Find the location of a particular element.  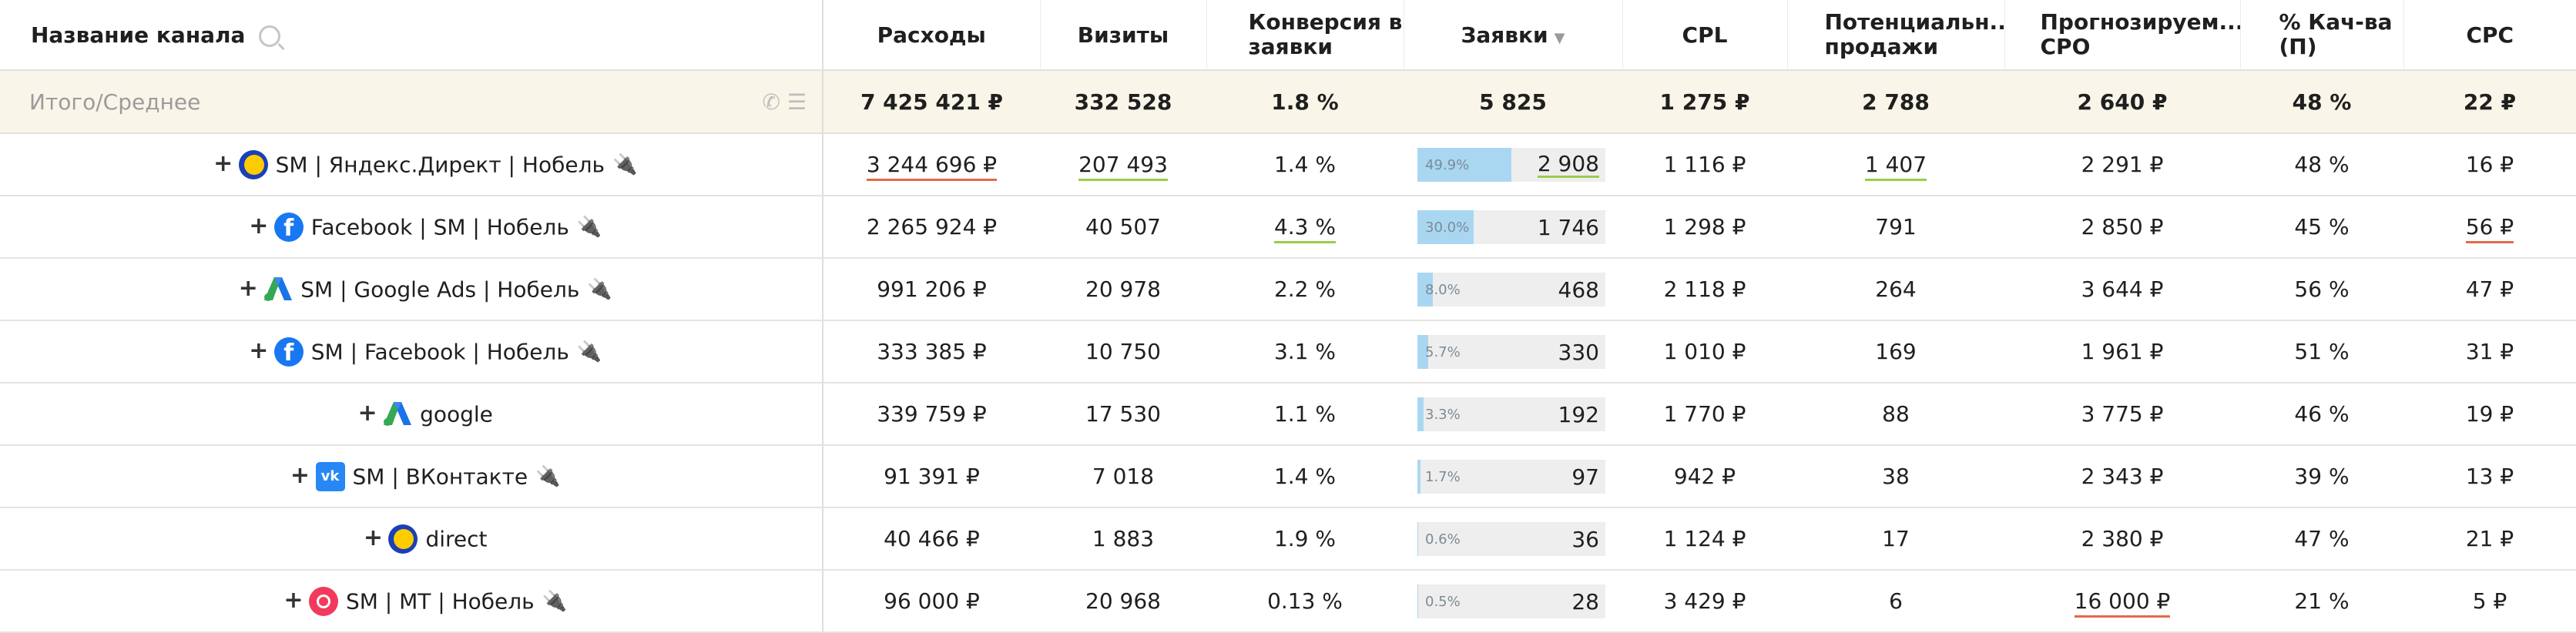

cpl-cell: 1 770 ₽ is located at coordinates (1704, 414).